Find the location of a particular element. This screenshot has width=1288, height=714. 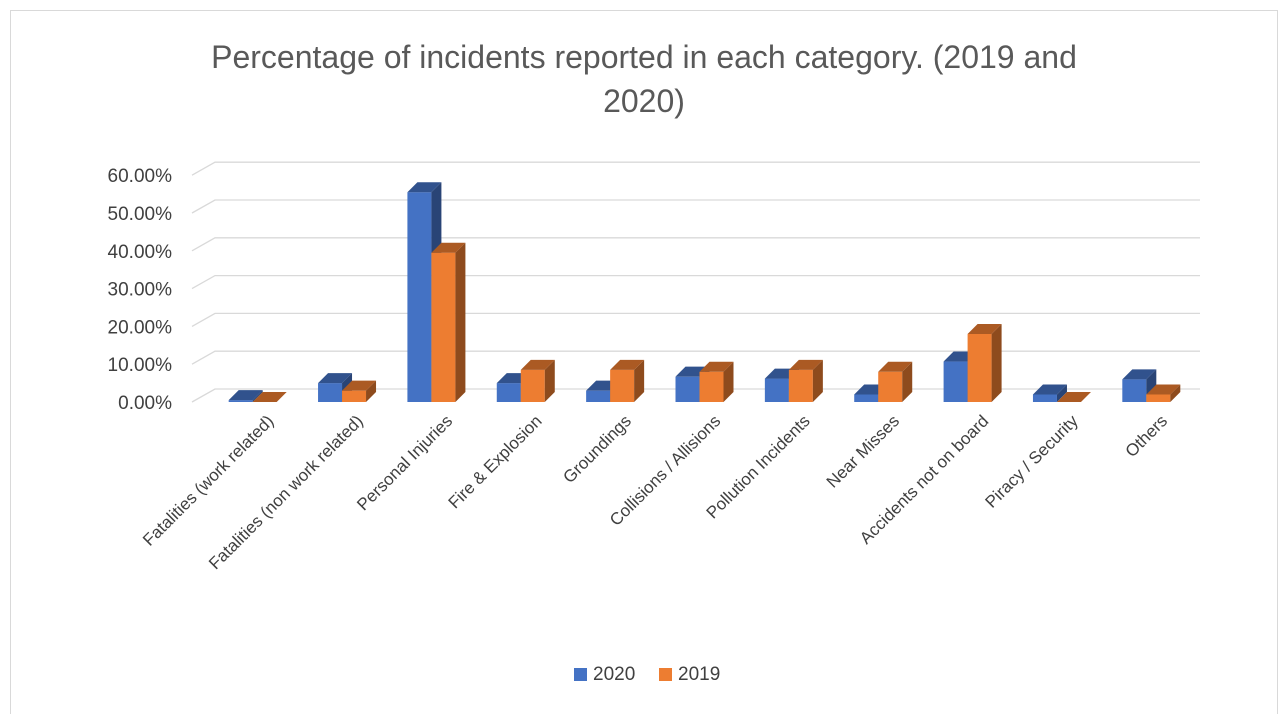

y-tick-label: 0.00% is located at coordinates (145, 403).